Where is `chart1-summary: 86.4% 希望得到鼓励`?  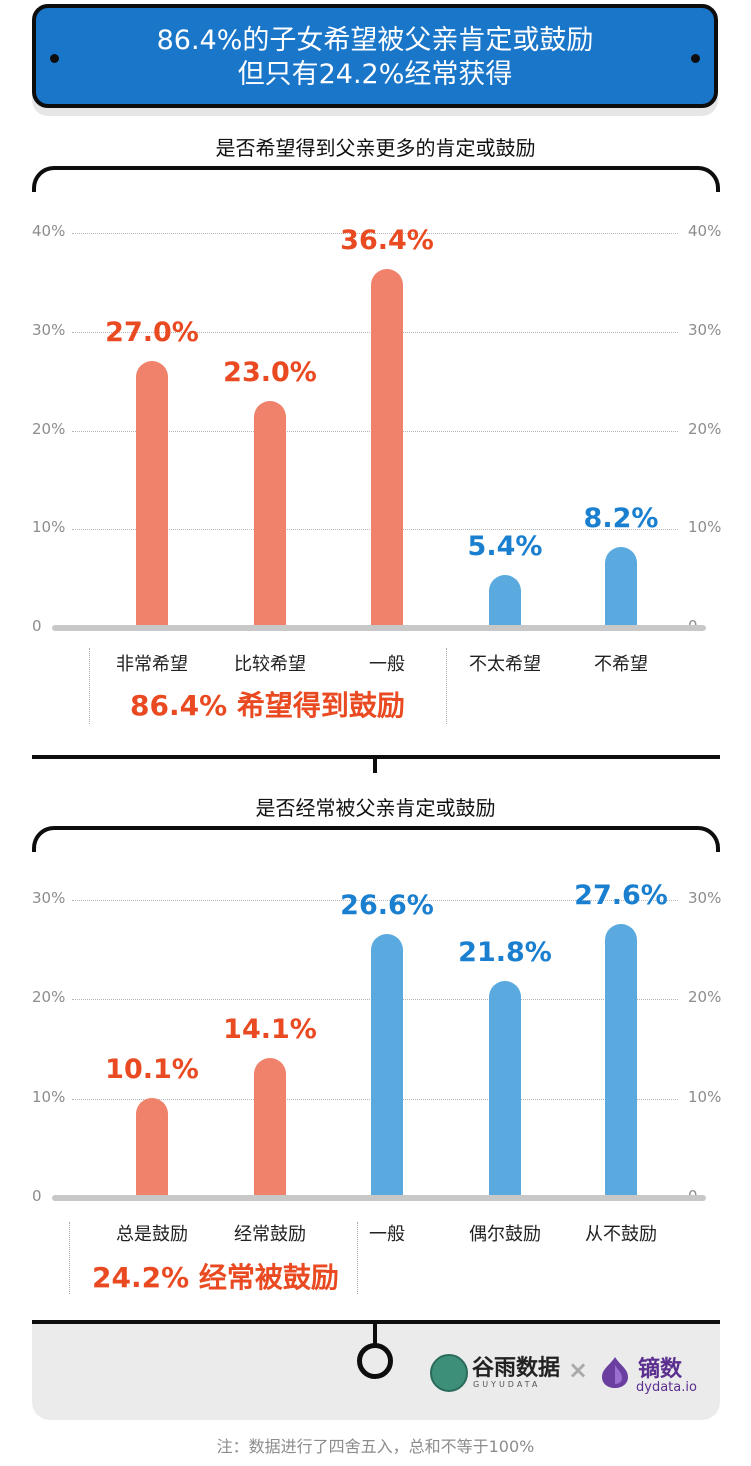
chart1-summary: 86.4% 希望得到鼓励 is located at coordinates (267, 705).